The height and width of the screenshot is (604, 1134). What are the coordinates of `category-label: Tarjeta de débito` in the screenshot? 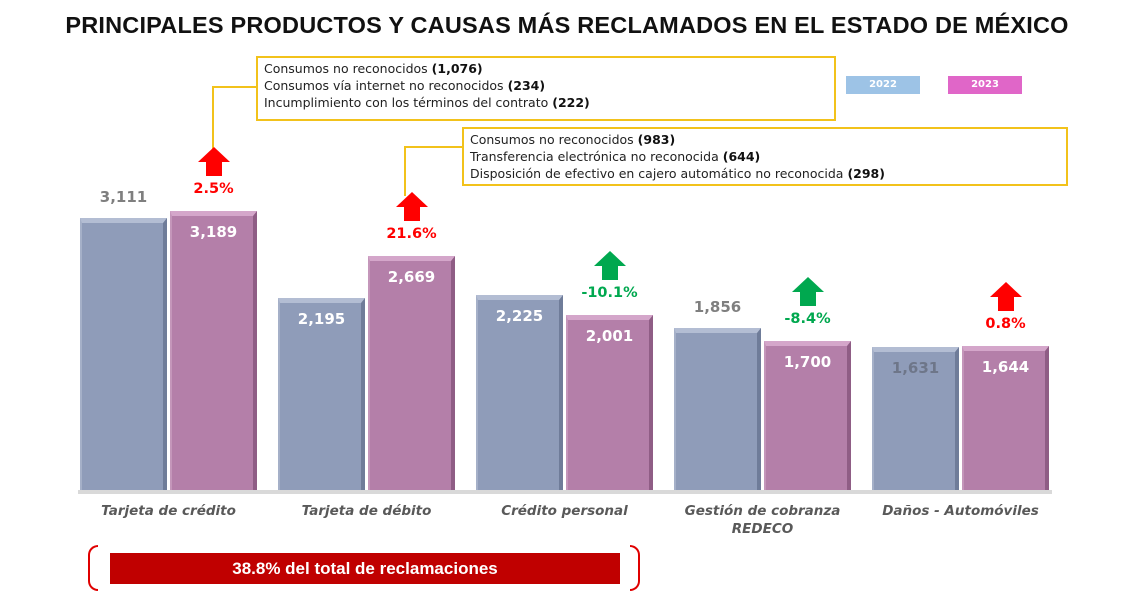 It's located at (367, 511).